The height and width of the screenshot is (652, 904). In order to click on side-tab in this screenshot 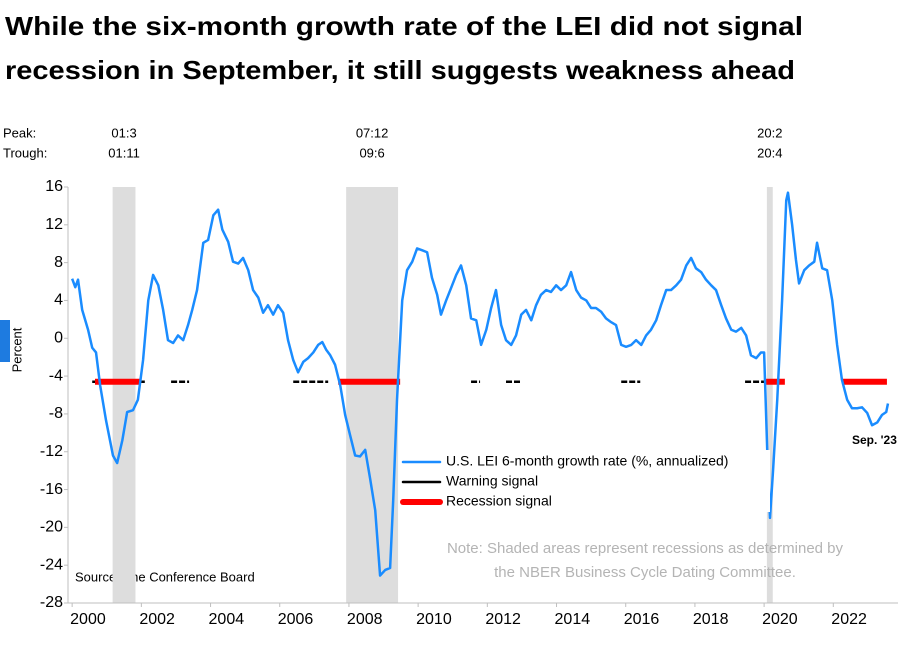, I will do `click(5, 341)`.